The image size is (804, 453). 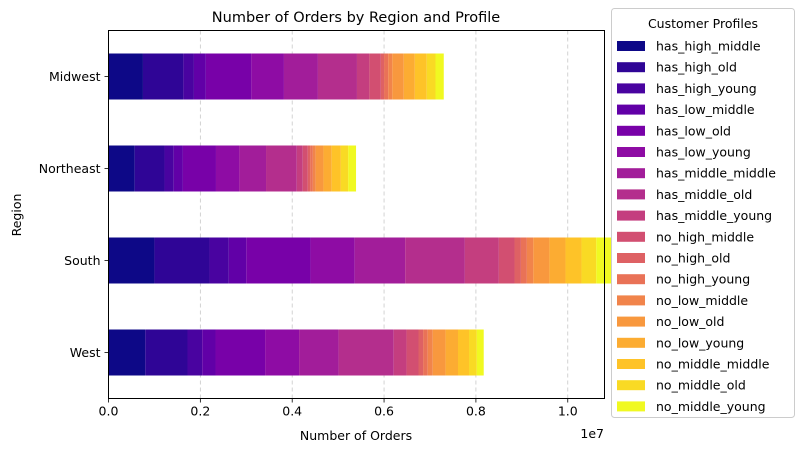 What do you see at coordinates (703, 152) in the screenshot?
I see `legend-label: has_low_young` at bounding box center [703, 152].